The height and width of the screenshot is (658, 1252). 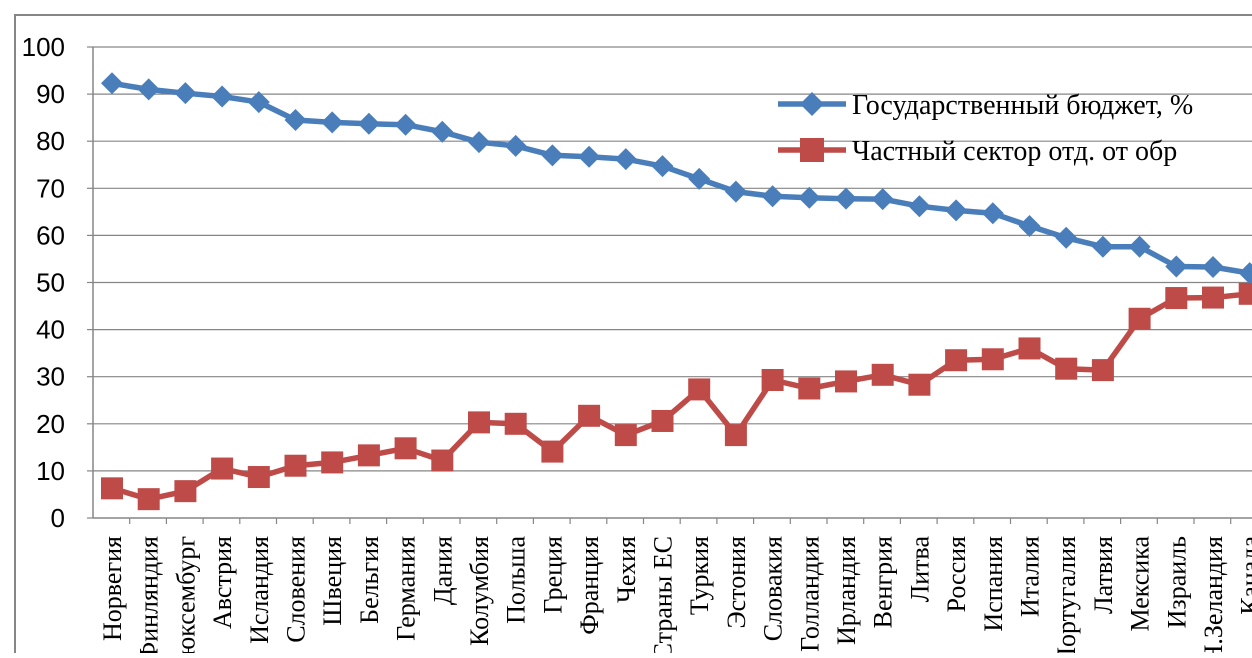 I want to click on x-tick-label: Венгрия, so click(x=883, y=582).